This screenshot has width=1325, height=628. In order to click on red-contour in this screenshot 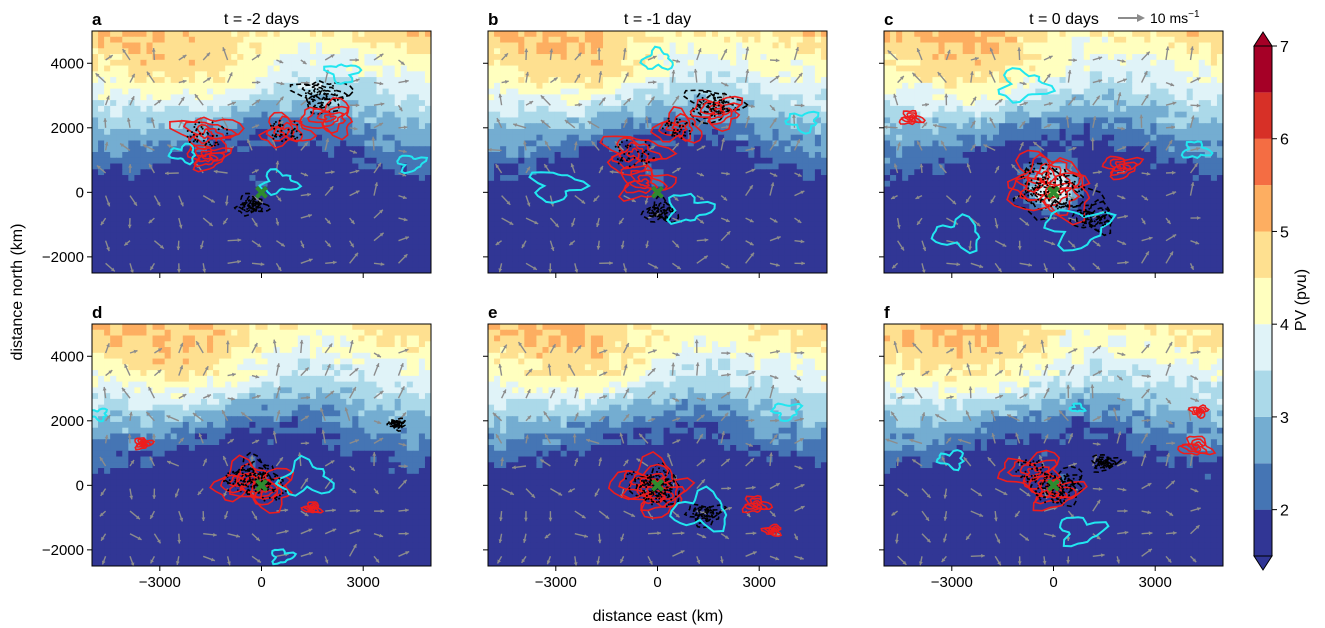, I will do `click(208, 156)`.